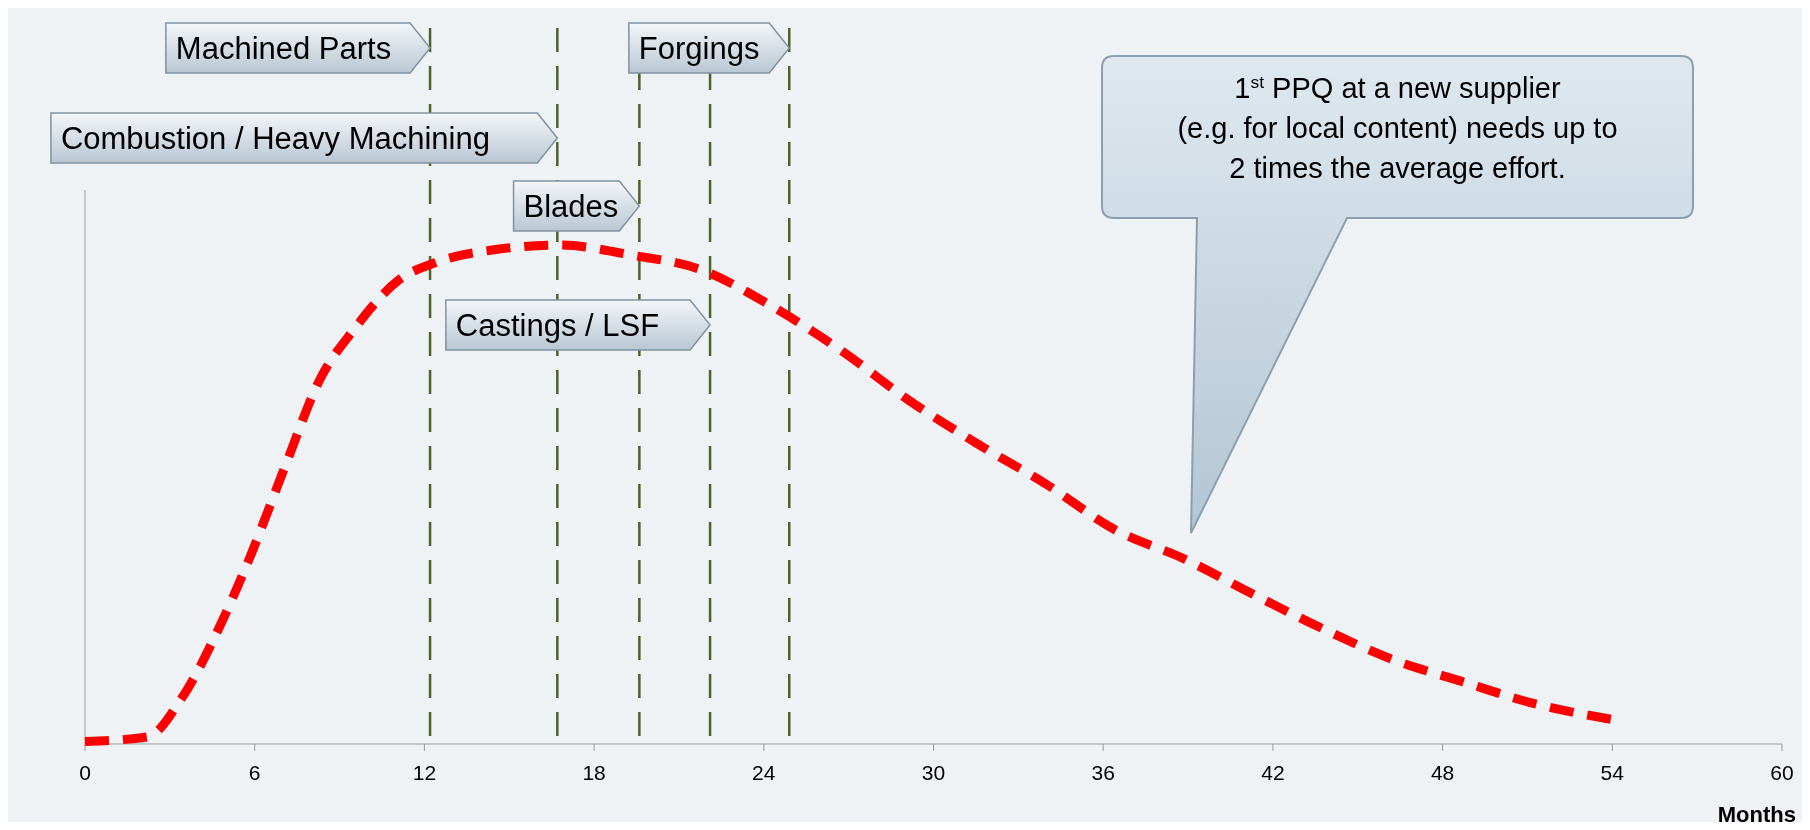 The image size is (1810, 830). What do you see at coordinates (764, 772) in the screenshot?
I see `x-tick-label: 24` at bounding box center [764, 772].